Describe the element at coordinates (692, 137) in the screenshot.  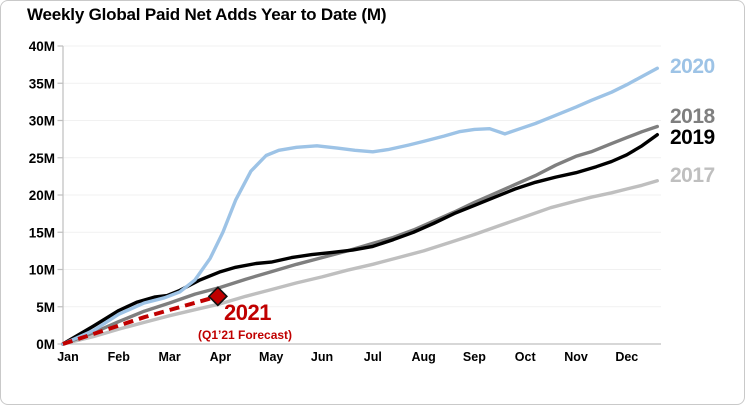
I see `year-label-2019: 2019` at that location.